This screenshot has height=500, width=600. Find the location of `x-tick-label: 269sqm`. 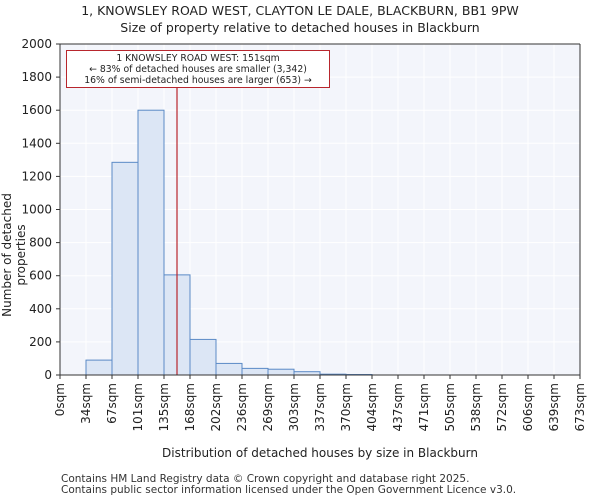

x-tick-label: 269sqm is located at coordinates (268, 407).